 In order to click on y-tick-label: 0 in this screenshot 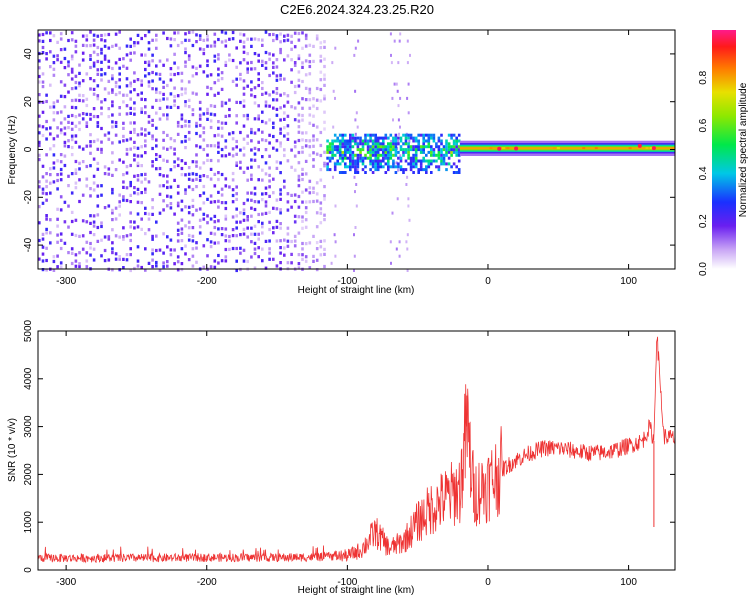, I will do `click(28, 570)`.